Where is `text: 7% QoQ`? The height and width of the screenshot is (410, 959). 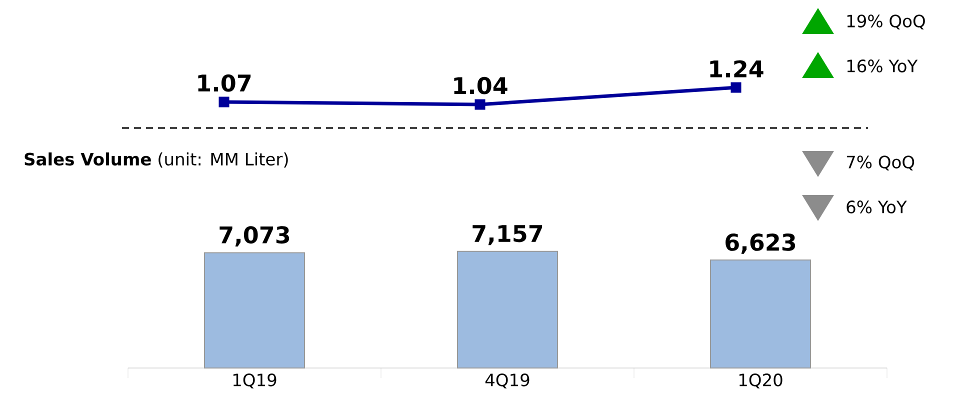
text: 7% QoQ is located at coordinates (880, 163).